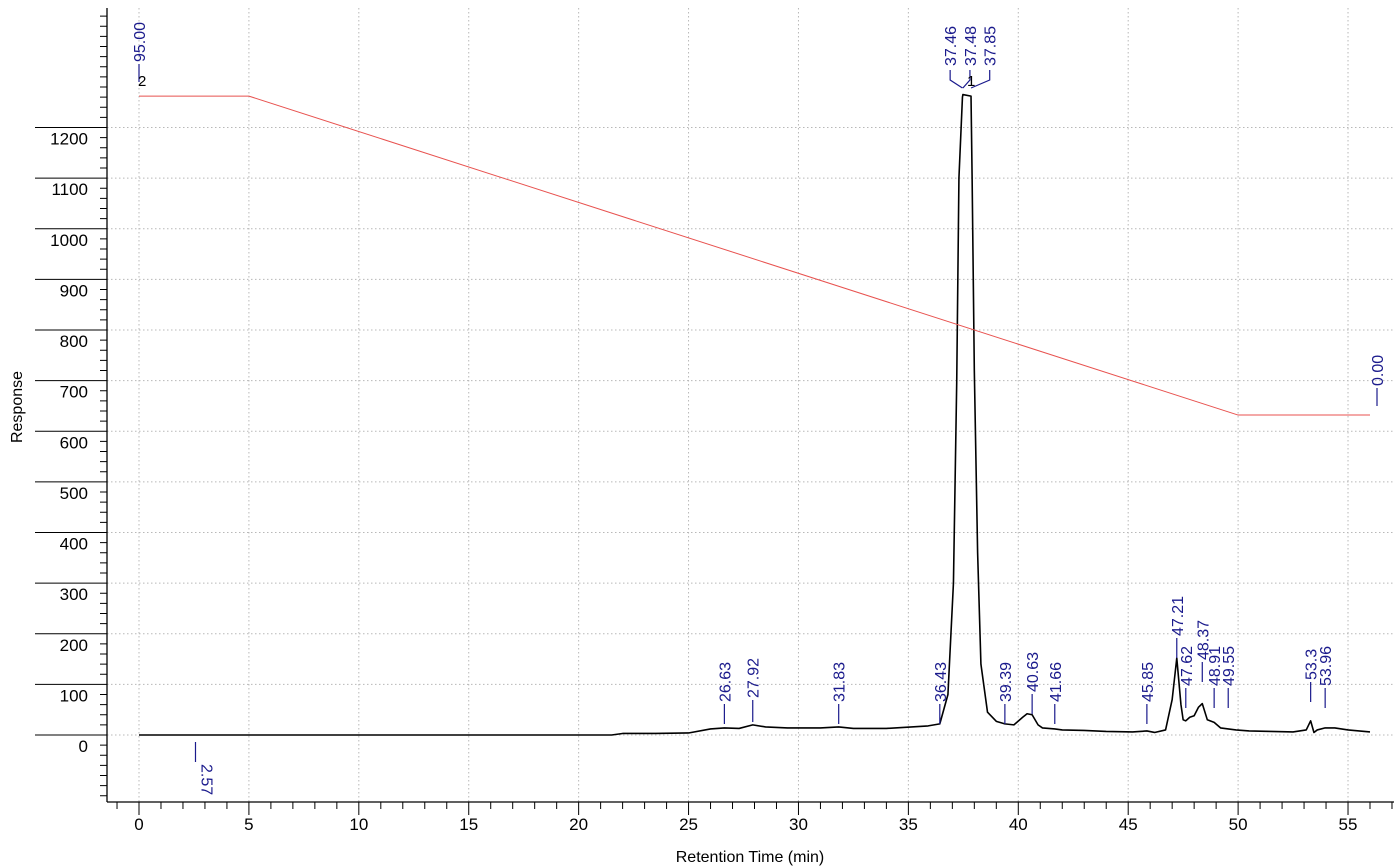  I want to click on y-tick-label: 200, so click(74, 645).